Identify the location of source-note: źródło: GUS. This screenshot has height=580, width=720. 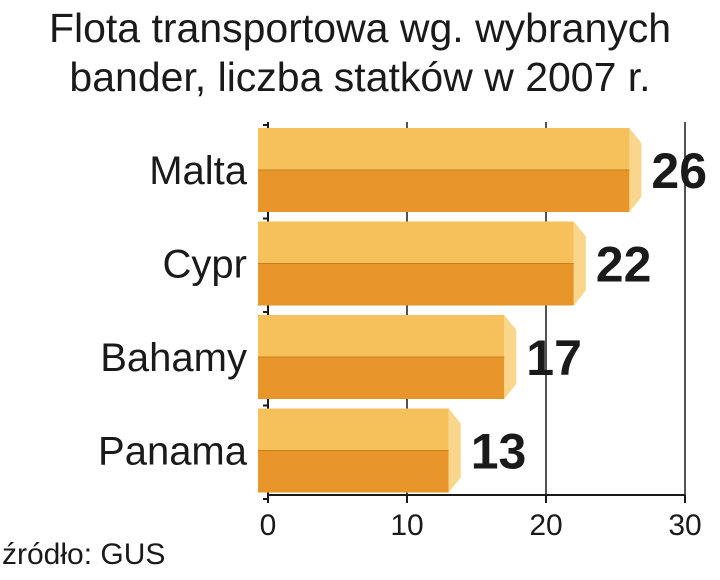
(84, 554).